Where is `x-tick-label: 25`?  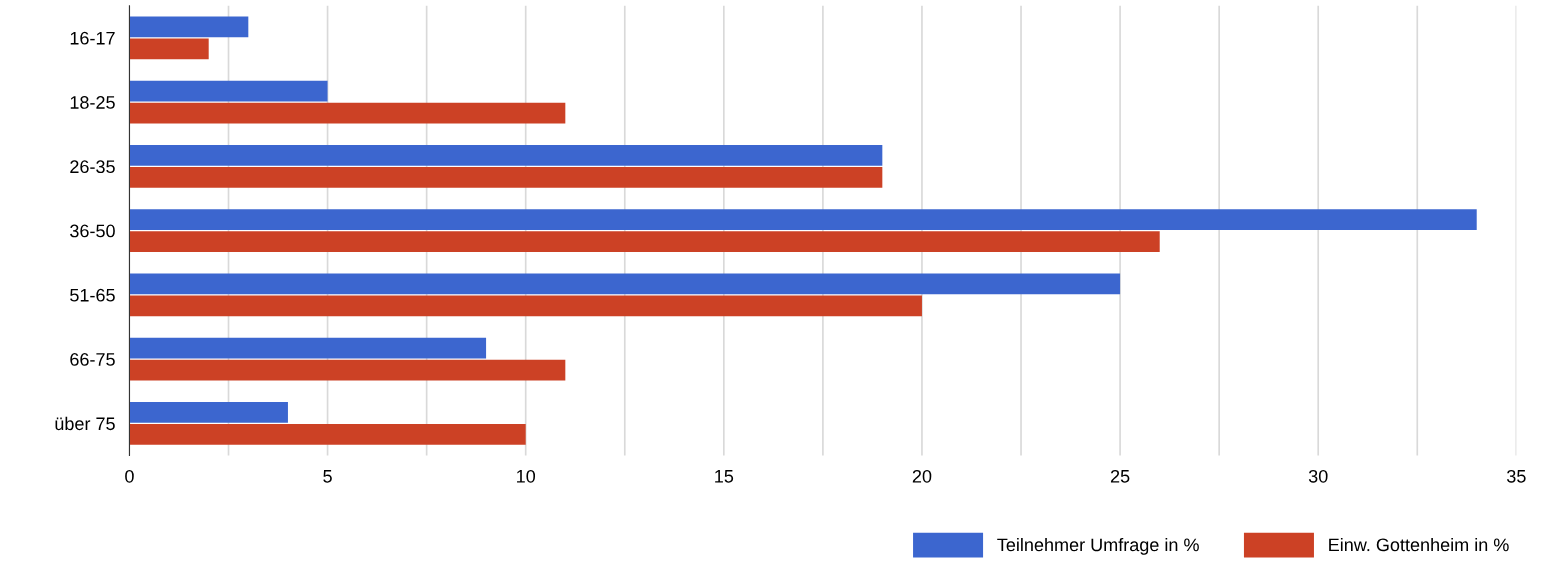
x-tick-label: 25 is located at coordinates (1120, 476).